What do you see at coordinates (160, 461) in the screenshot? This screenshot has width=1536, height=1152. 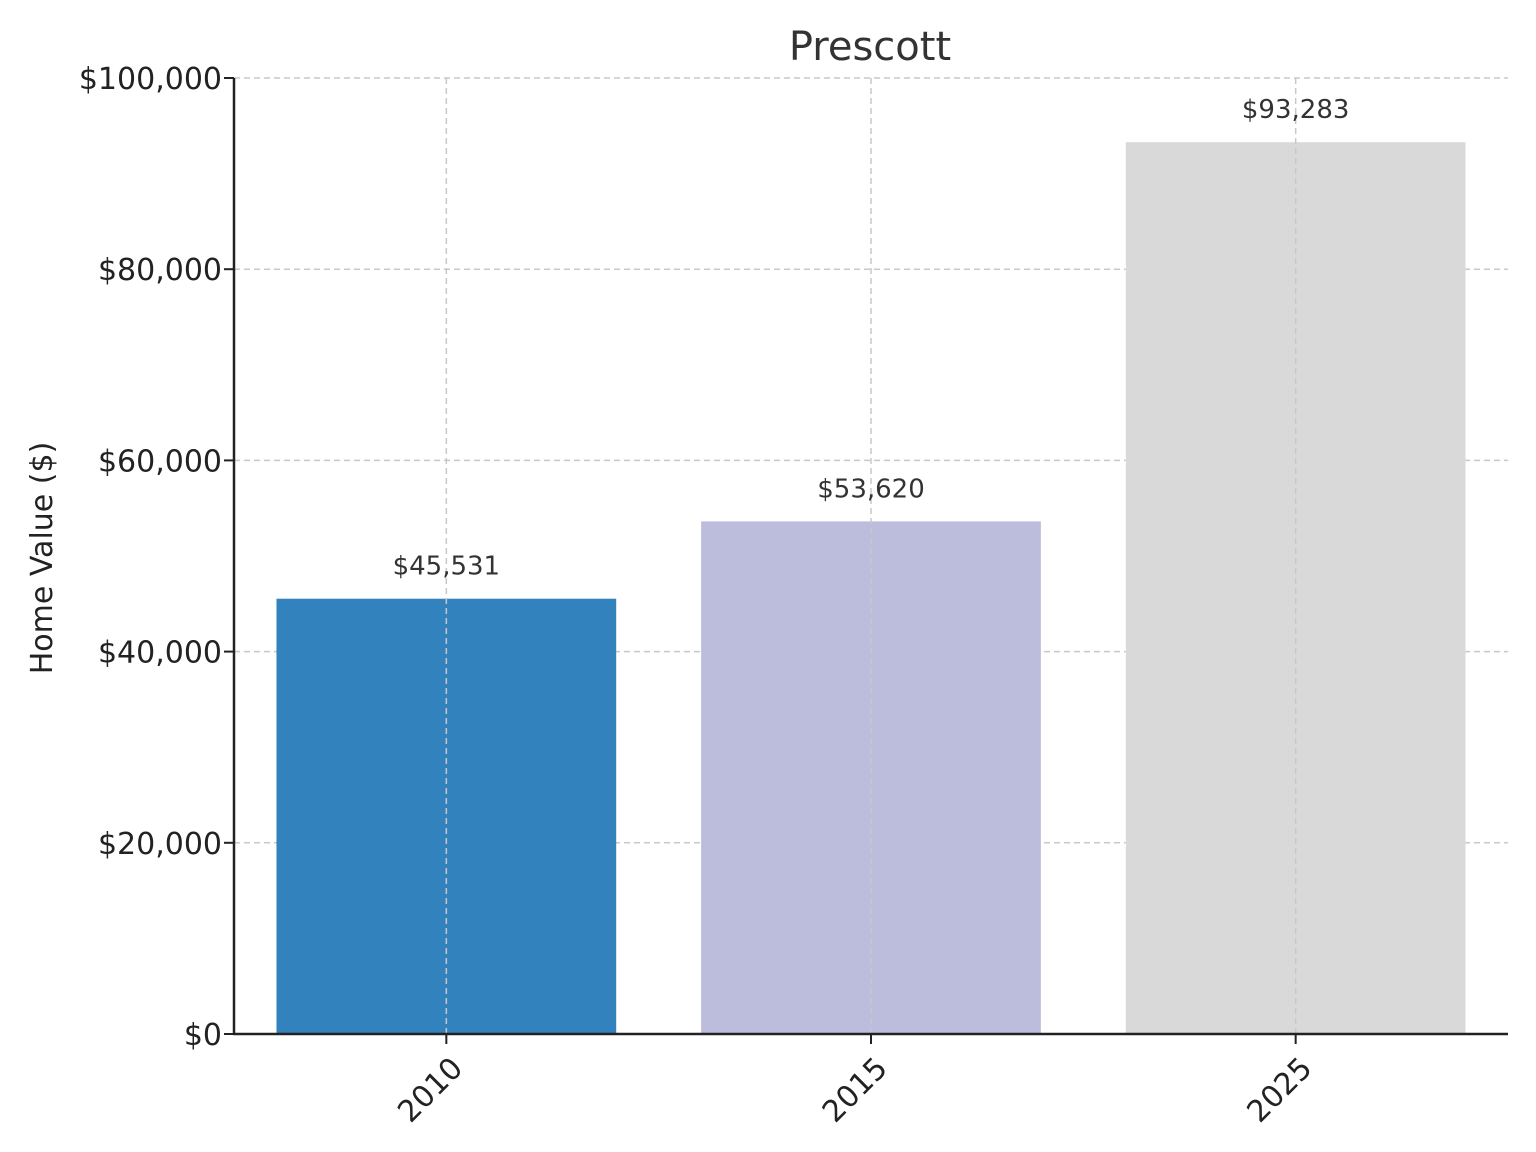 I see `y-tick-label: $60,000` at bounding box center [160, 461].